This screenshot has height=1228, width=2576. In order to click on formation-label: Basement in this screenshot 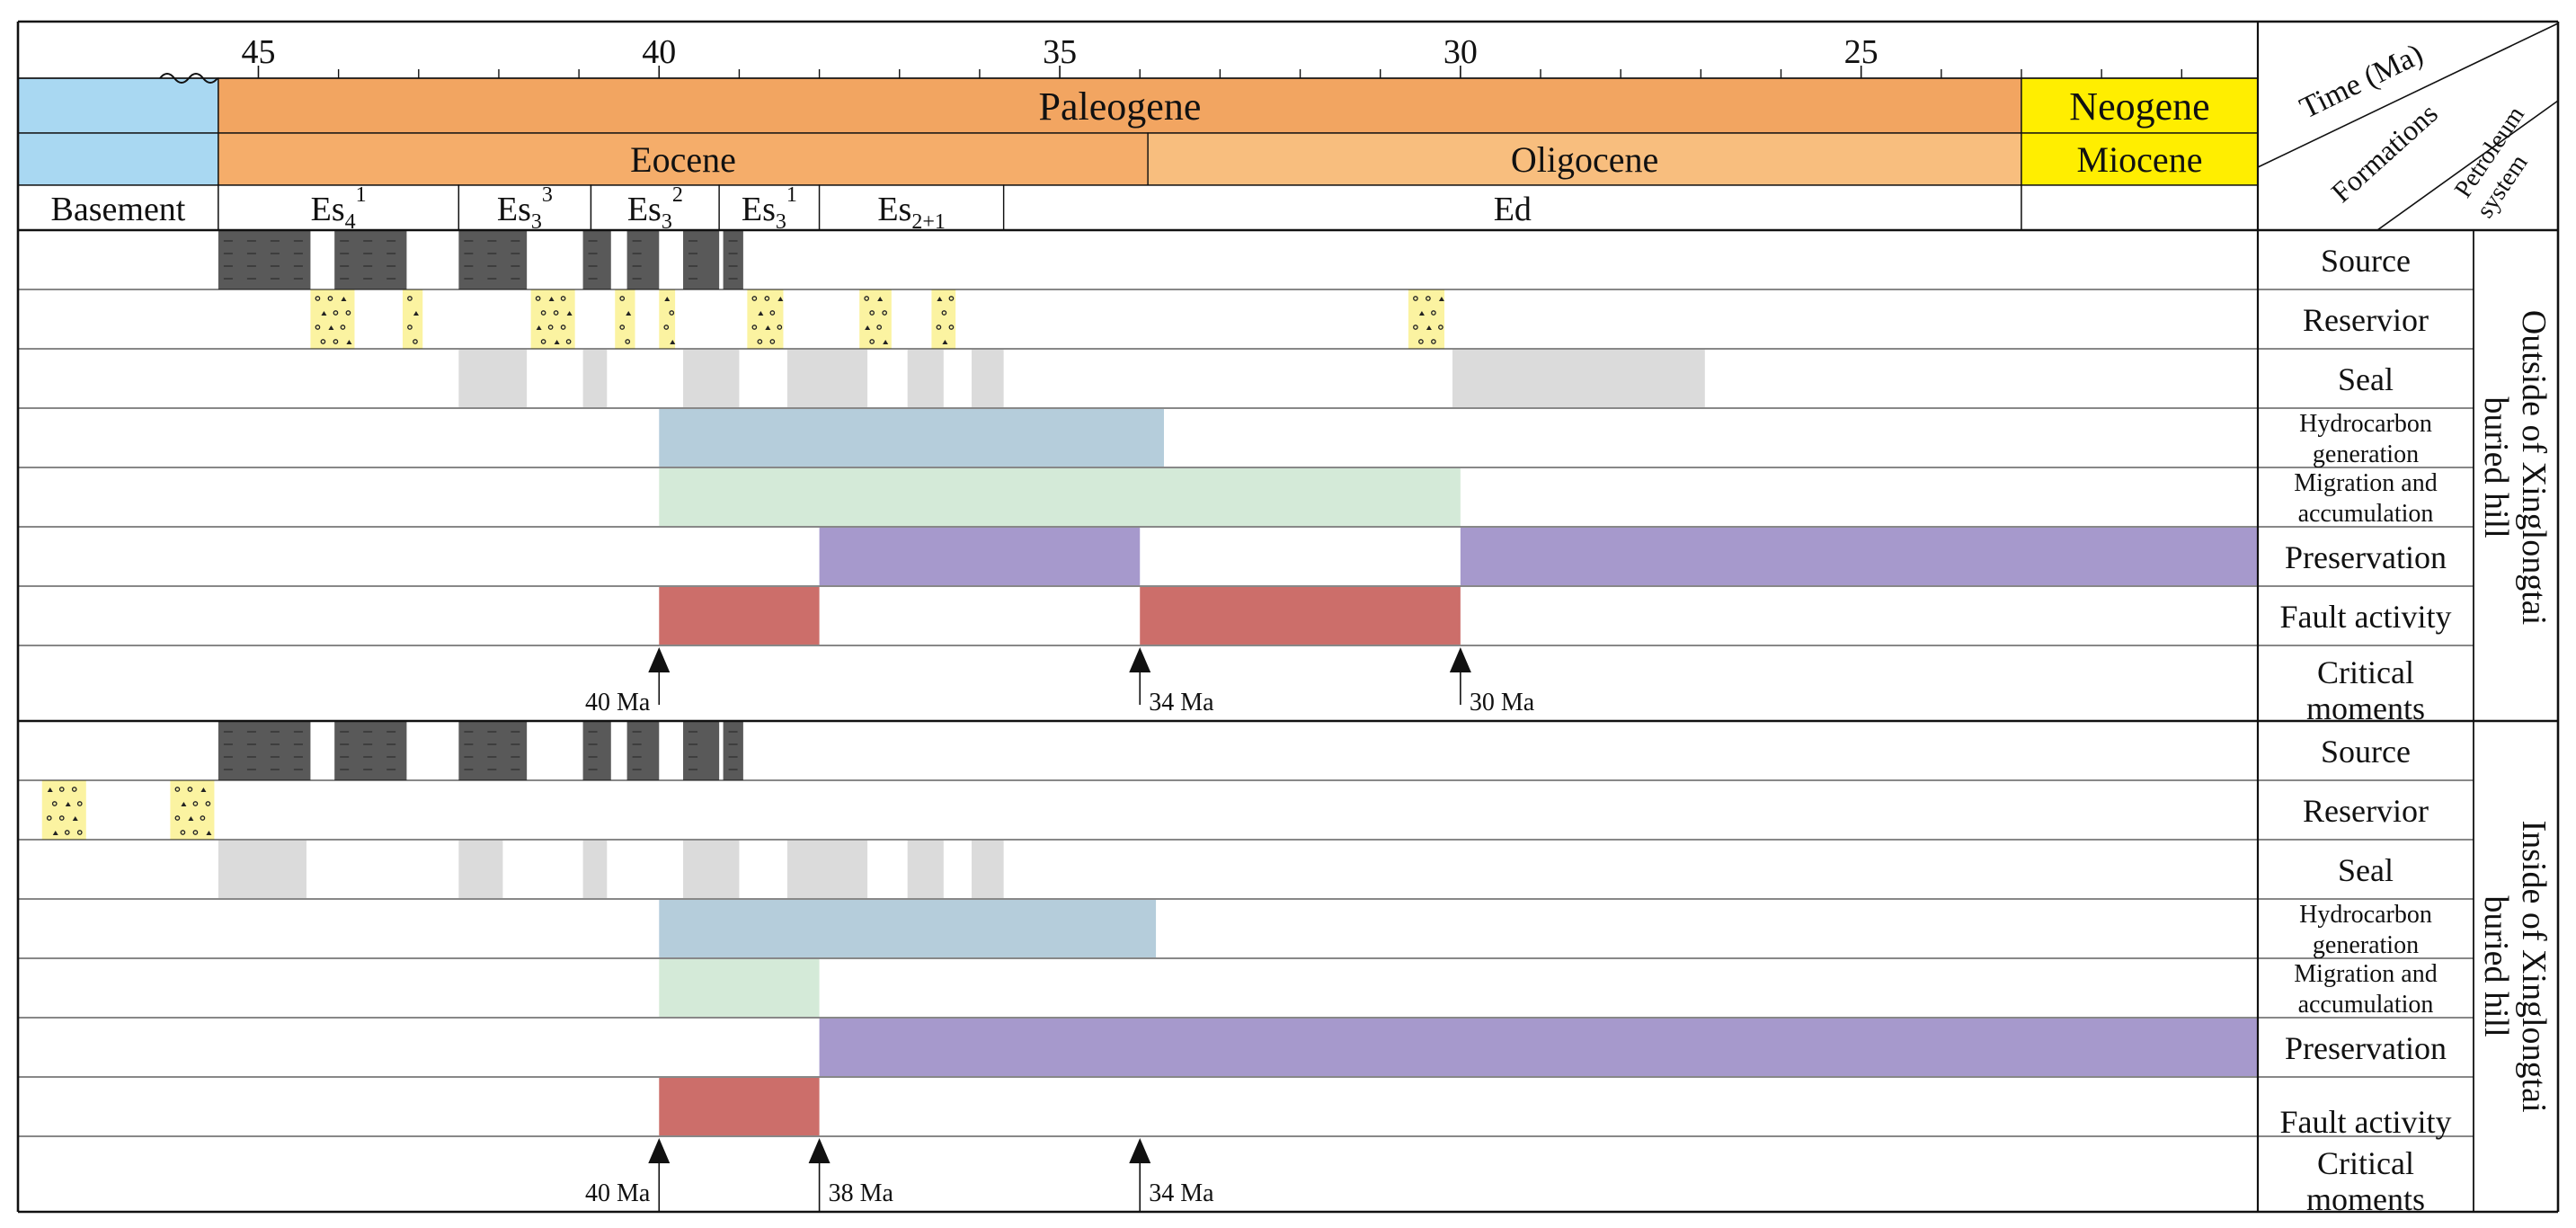, I will do `click(118, 209)`.